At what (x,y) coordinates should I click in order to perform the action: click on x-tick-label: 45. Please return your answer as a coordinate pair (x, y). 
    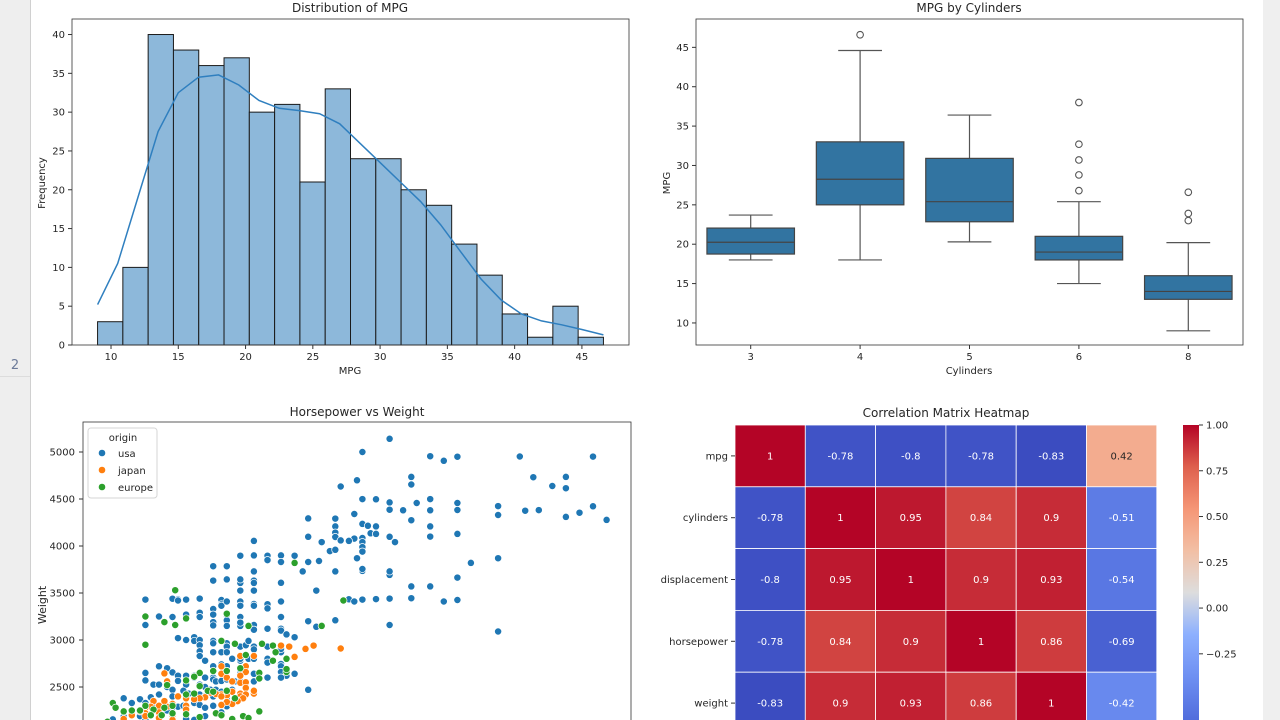
    Looking at the image, I should click on (582, 357).